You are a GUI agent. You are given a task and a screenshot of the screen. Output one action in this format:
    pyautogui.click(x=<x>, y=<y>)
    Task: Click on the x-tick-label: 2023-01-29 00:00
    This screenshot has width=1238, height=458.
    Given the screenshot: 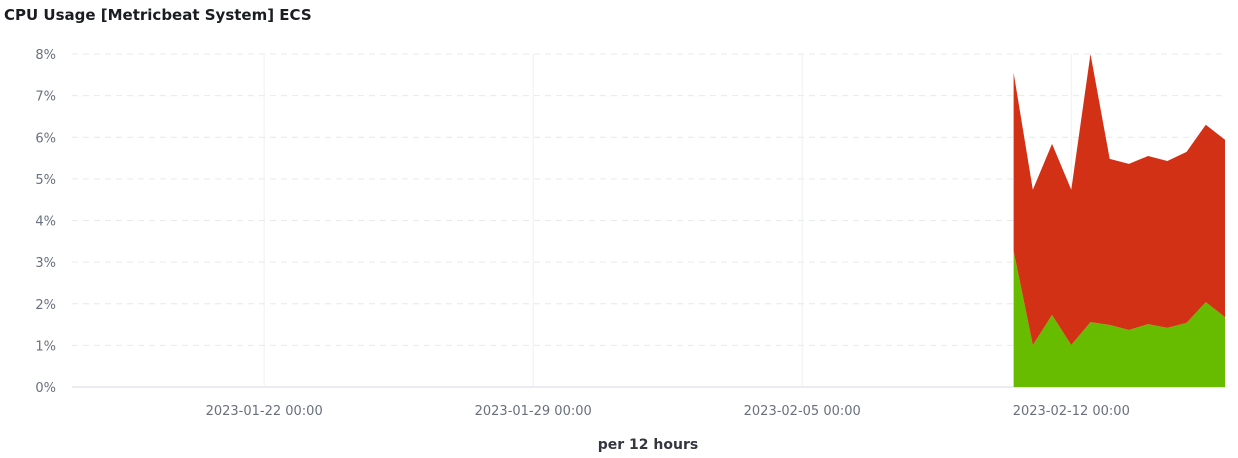 What is the action you would take?
    pyautogui.click(x=533, y=411)
    